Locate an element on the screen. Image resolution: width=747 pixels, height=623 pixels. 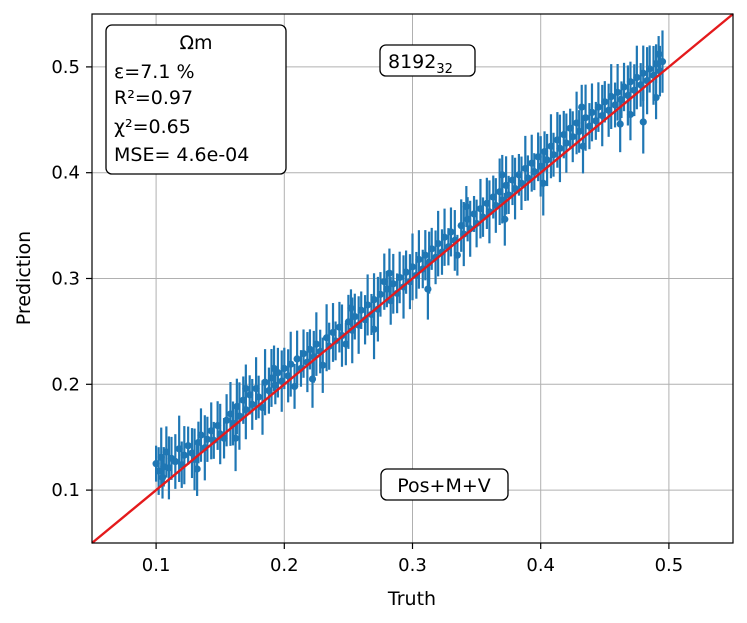
y-axis-label: Prediction is located at coordinates (24, 278).